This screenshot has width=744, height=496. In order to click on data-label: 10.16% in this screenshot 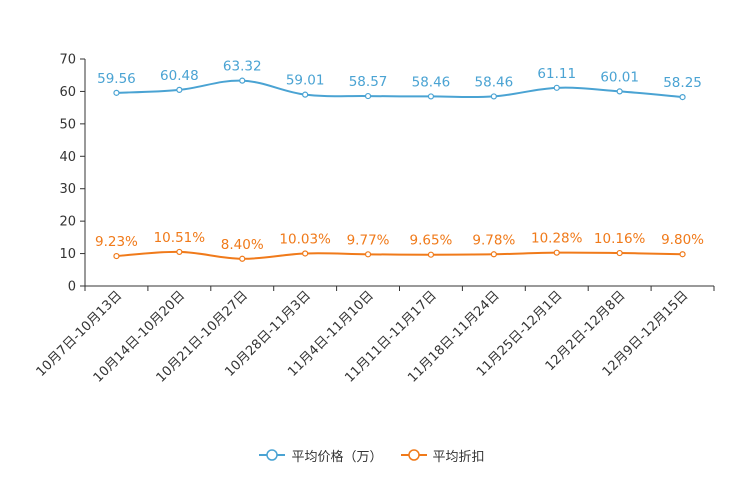, I will do `click(620, 239)`.